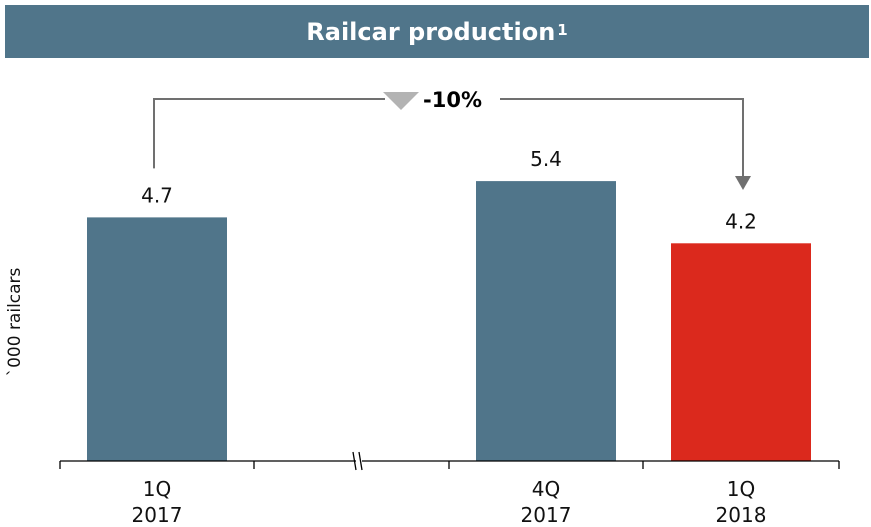 Image resolution: width=871 pixels, height=527 pixels. Describe the element at coordinates (354, 461) in the screenshot. I see `axis-break-mark-left` at that location.